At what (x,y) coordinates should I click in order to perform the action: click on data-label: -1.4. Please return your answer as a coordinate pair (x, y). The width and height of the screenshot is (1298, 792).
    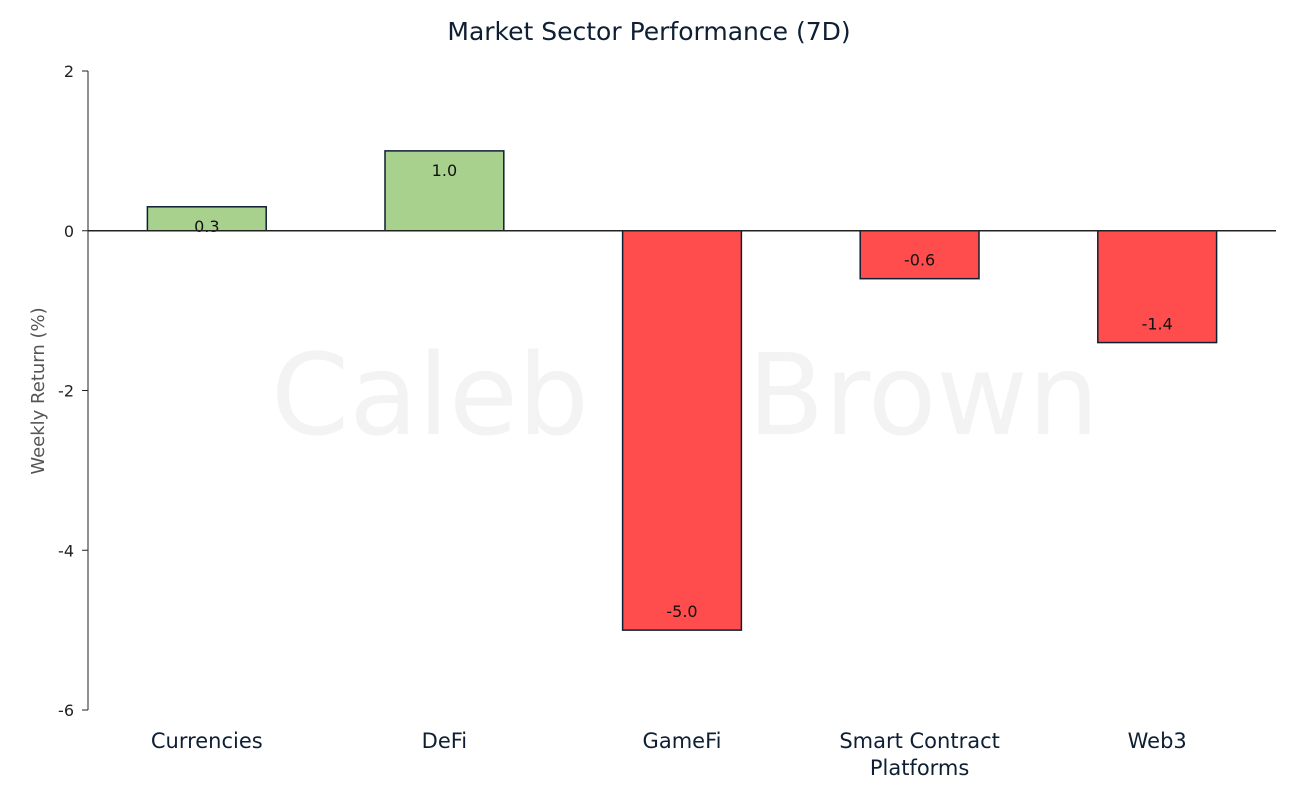
    Looking at the image, I should click on (1157, 324).